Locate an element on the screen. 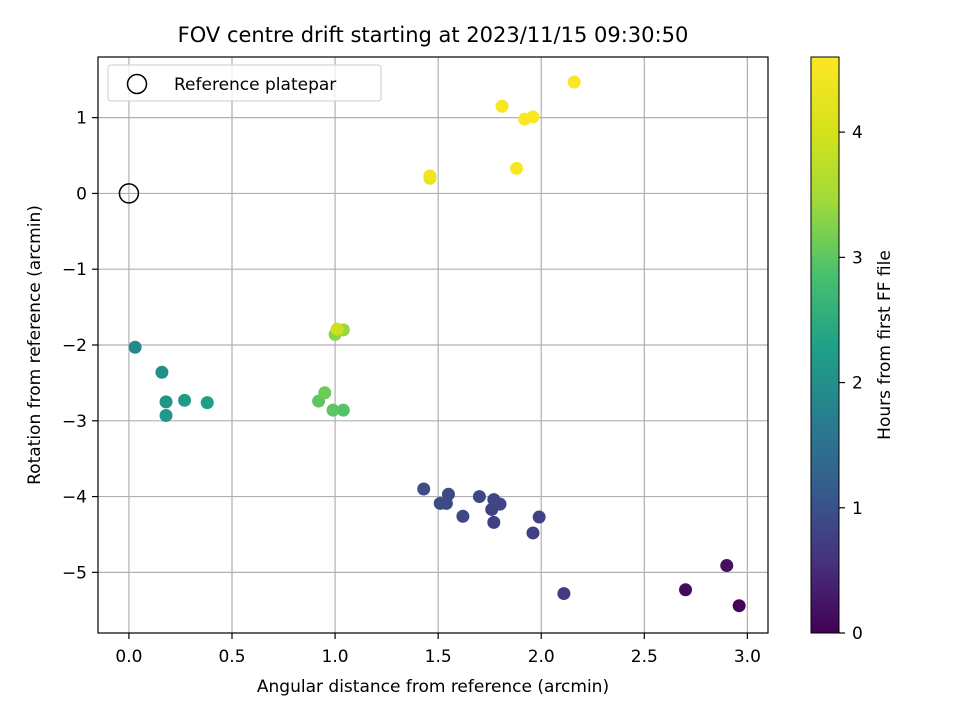  y-axis-label: Rotation from reference (arcmin) is located at coordinates (35, 345).